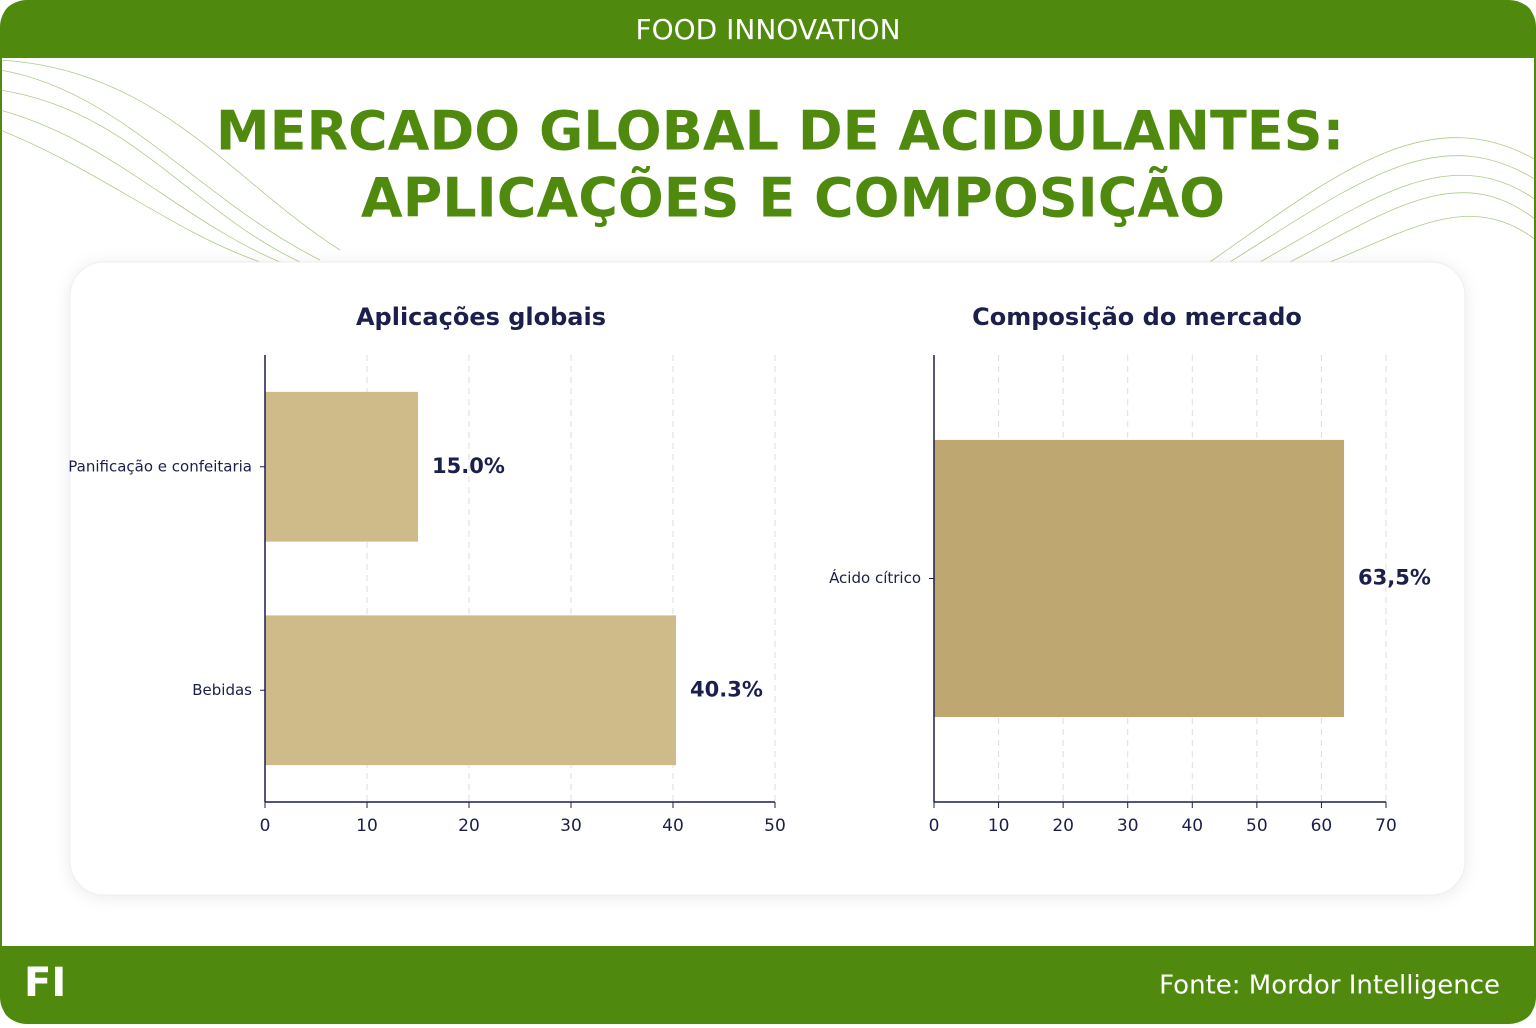 The height and width of the screenshot is (1028, 1536). Describe the element at coordinates (468, 466) in the screenshot. I see `value-label: 15.0%` at that location.